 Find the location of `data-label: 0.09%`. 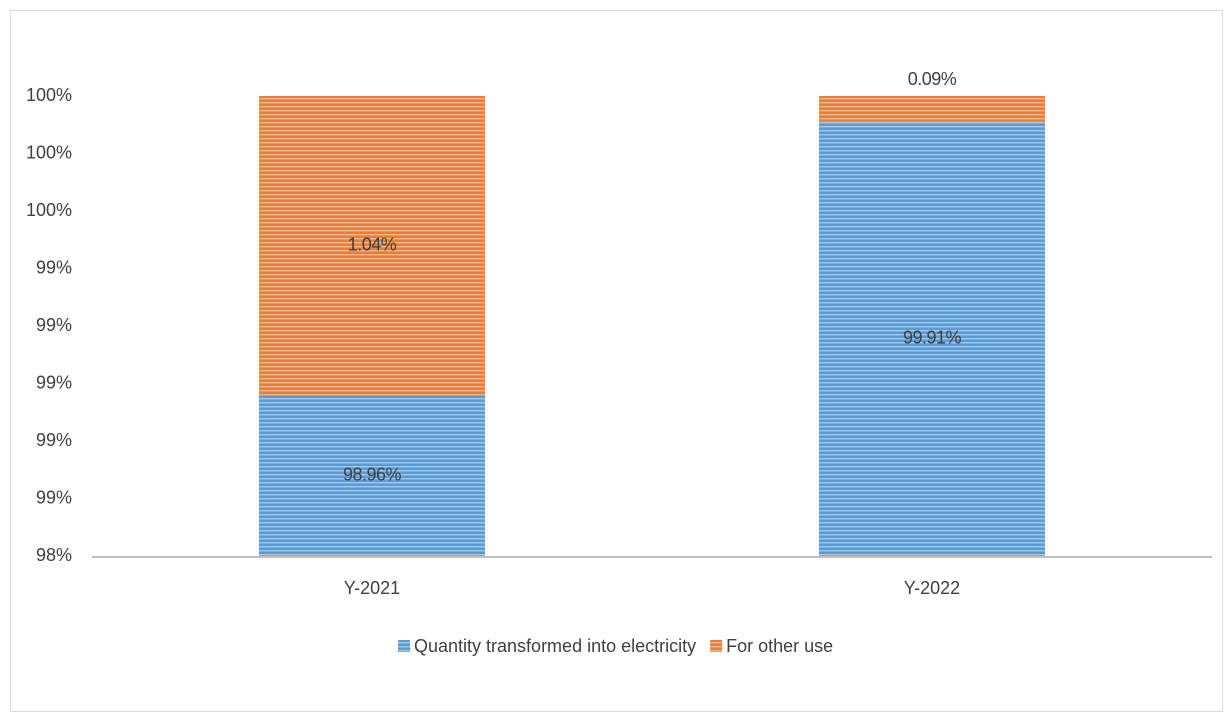

data-label: 0.09% is located at coordinates (932, 79).